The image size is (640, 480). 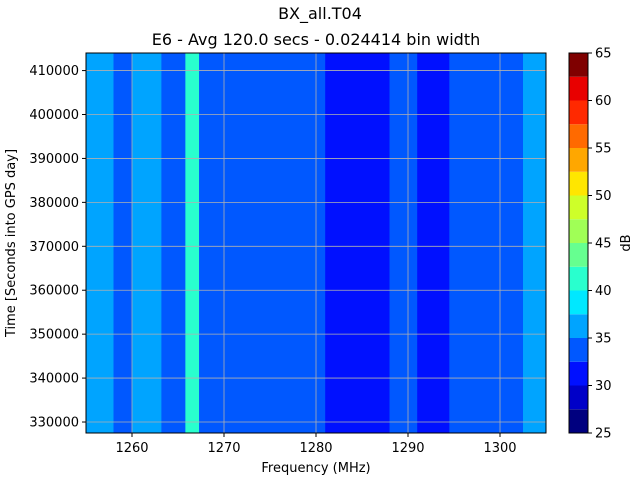 I want to click on x-tick-label: 1260, so click(x=131, y=448).